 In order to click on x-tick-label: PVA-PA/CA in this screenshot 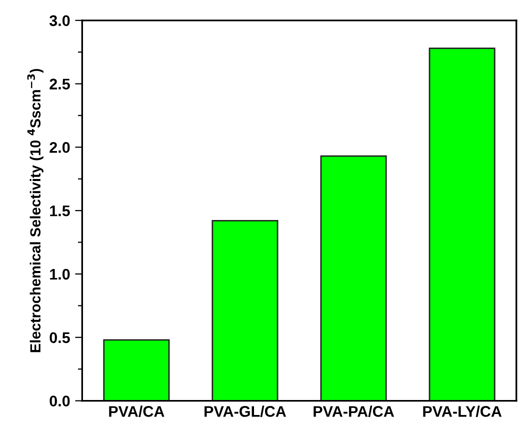, I will do `click(354, 412)`.